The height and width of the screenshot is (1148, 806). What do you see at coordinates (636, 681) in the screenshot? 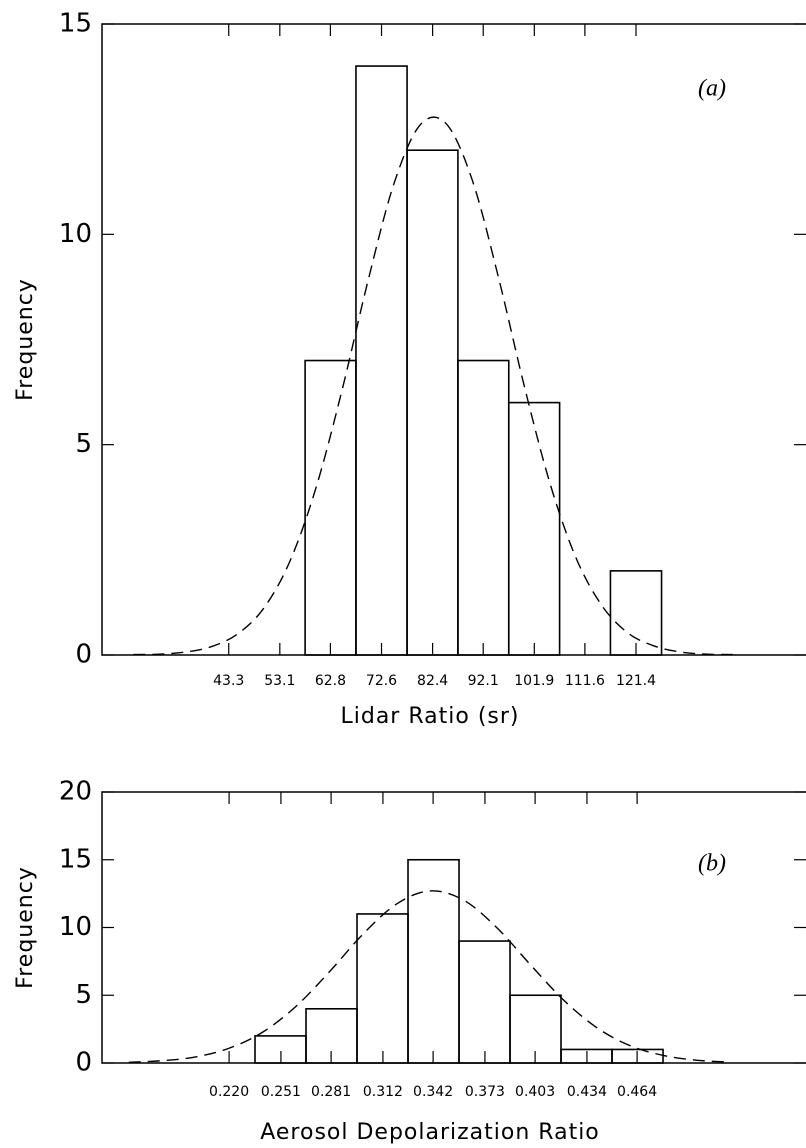
I see `x-tick-label: 121.4` at bounding box center [636, 681].